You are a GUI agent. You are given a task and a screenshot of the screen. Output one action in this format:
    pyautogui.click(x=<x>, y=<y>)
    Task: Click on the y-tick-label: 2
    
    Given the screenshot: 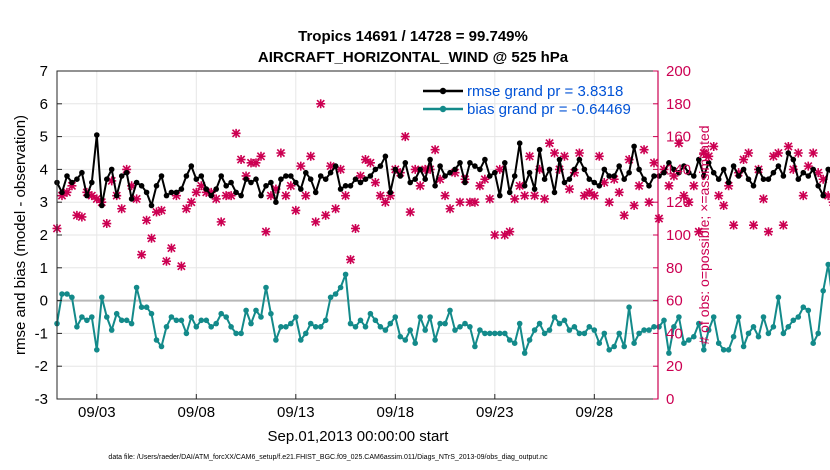 What is the action you would take?
    pyautogui.click(x=44, y=235)
    